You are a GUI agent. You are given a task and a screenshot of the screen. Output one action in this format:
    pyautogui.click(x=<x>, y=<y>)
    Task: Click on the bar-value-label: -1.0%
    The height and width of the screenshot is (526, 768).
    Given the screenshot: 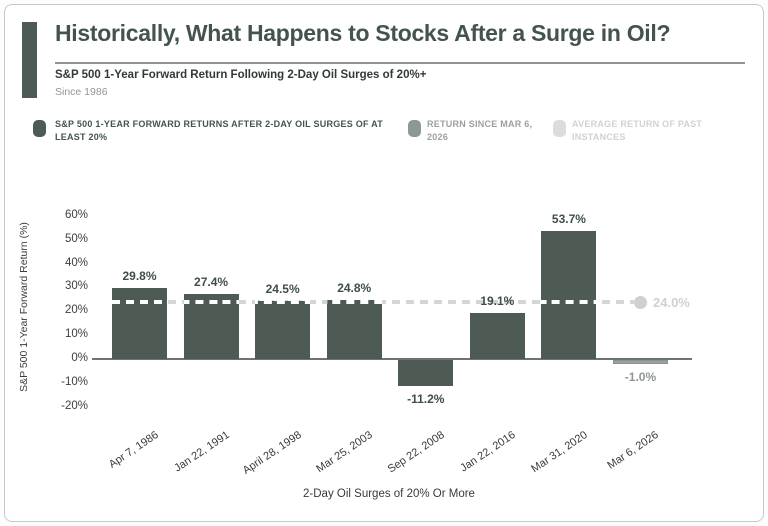 What is the action you would take?
    pyautogui.click(x=640, y=376)
    